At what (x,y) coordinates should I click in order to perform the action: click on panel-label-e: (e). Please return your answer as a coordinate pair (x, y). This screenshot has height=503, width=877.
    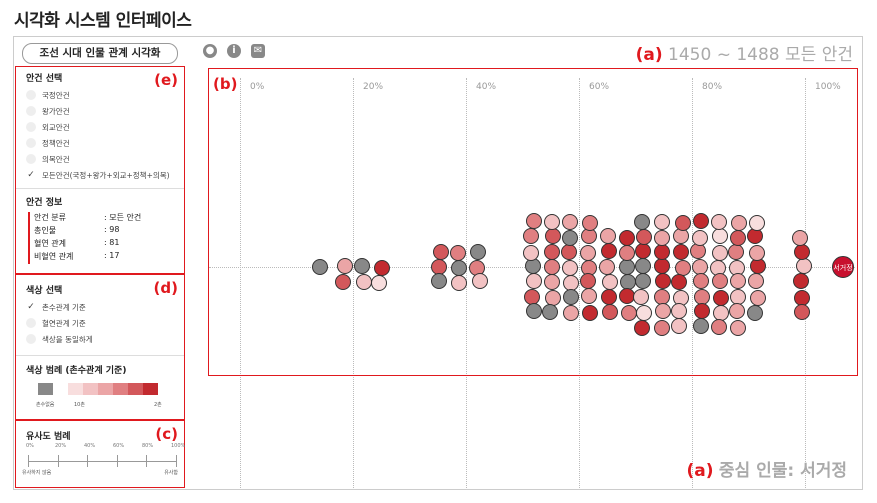
    Looking at the image, I should click on (166, 80).